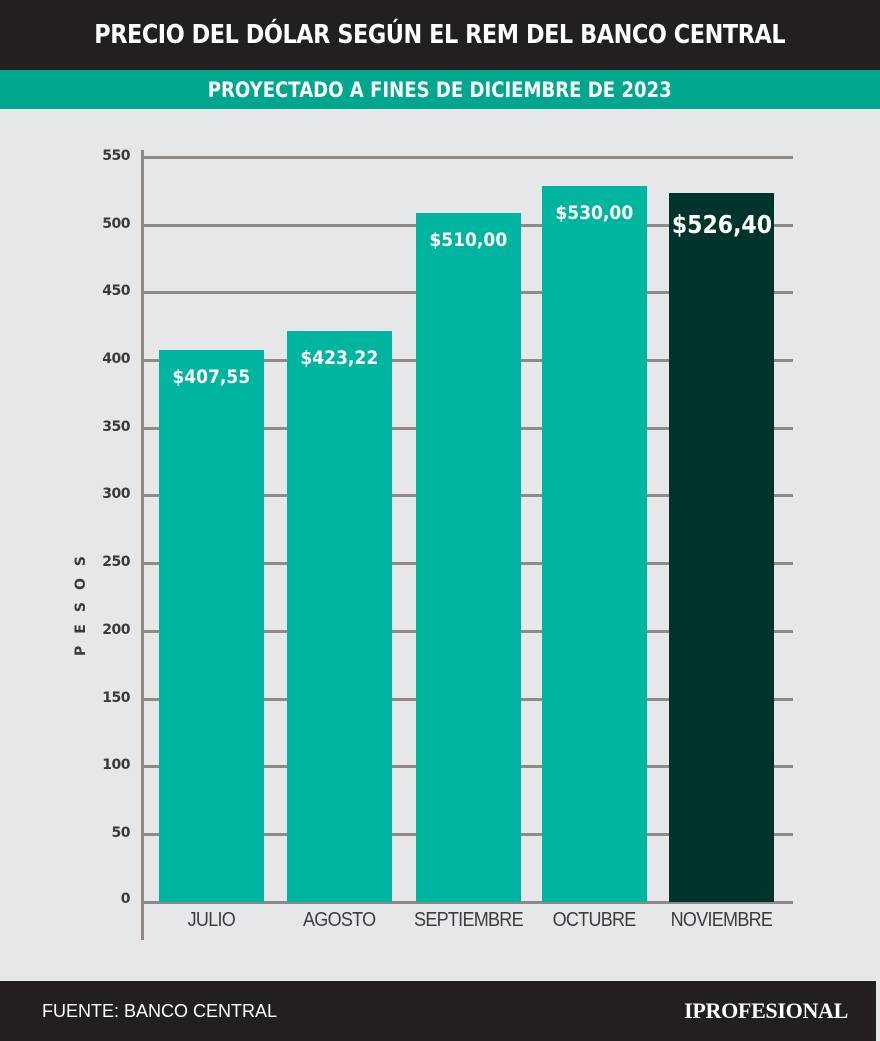 Image resolution: width=880 pixels, height=1041 pixels. I want to click on y-axis-line, so click(142, 545).